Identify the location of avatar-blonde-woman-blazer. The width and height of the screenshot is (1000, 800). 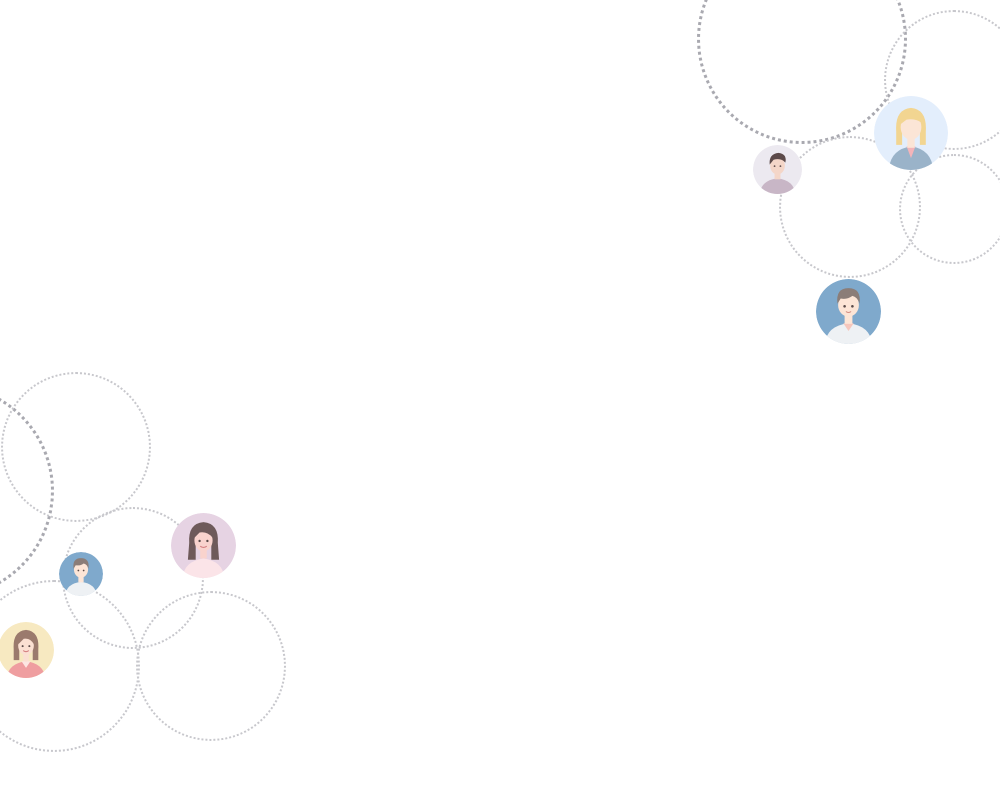
(911, 133).